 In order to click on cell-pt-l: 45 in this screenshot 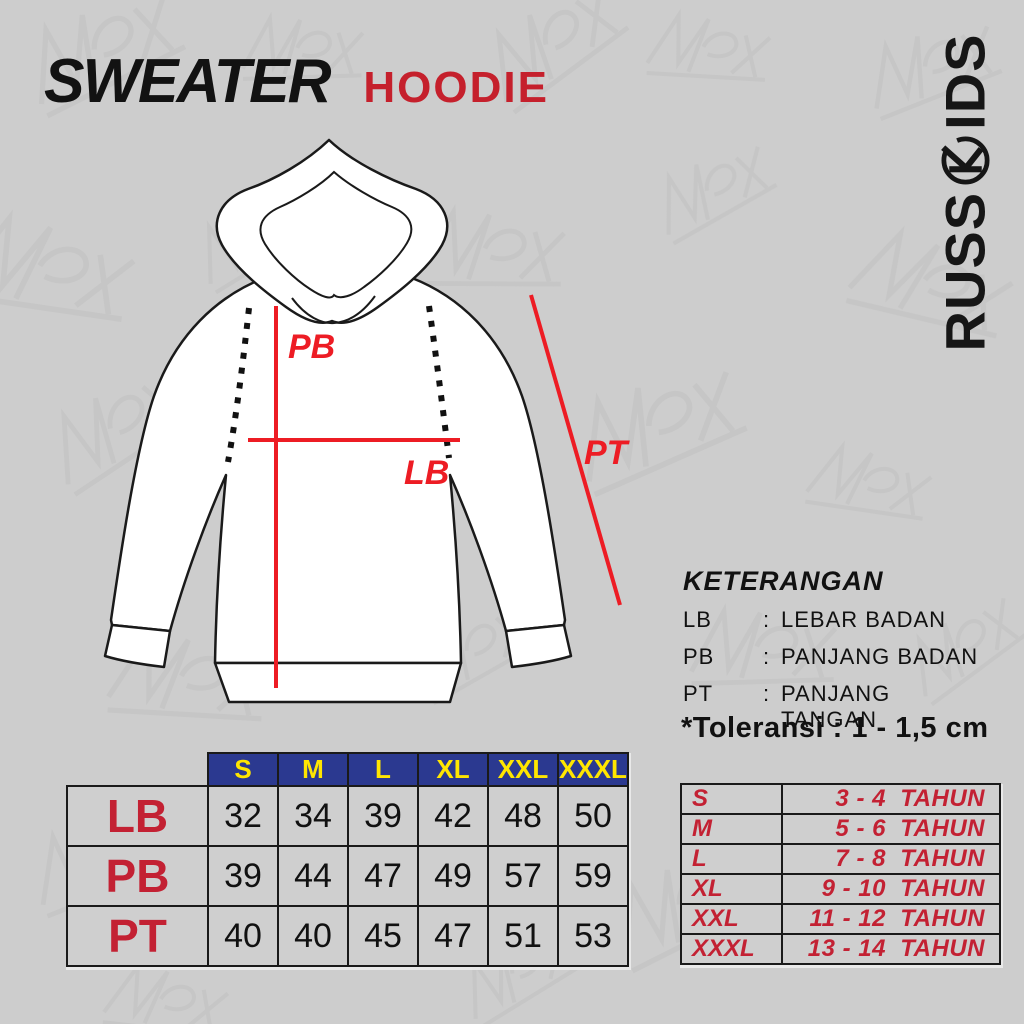, I will do `click(383, 936)`.